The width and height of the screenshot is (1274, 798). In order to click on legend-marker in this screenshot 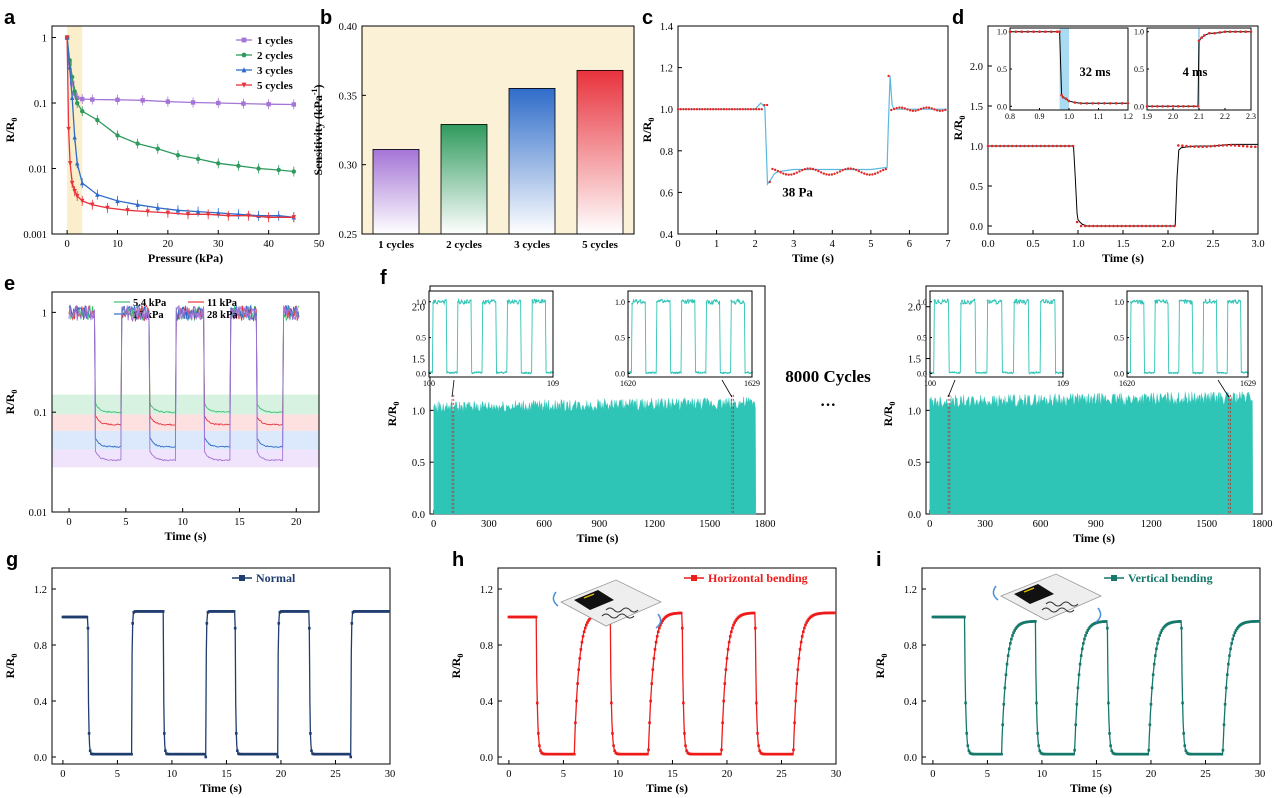, I will do `click(242, 578)`.